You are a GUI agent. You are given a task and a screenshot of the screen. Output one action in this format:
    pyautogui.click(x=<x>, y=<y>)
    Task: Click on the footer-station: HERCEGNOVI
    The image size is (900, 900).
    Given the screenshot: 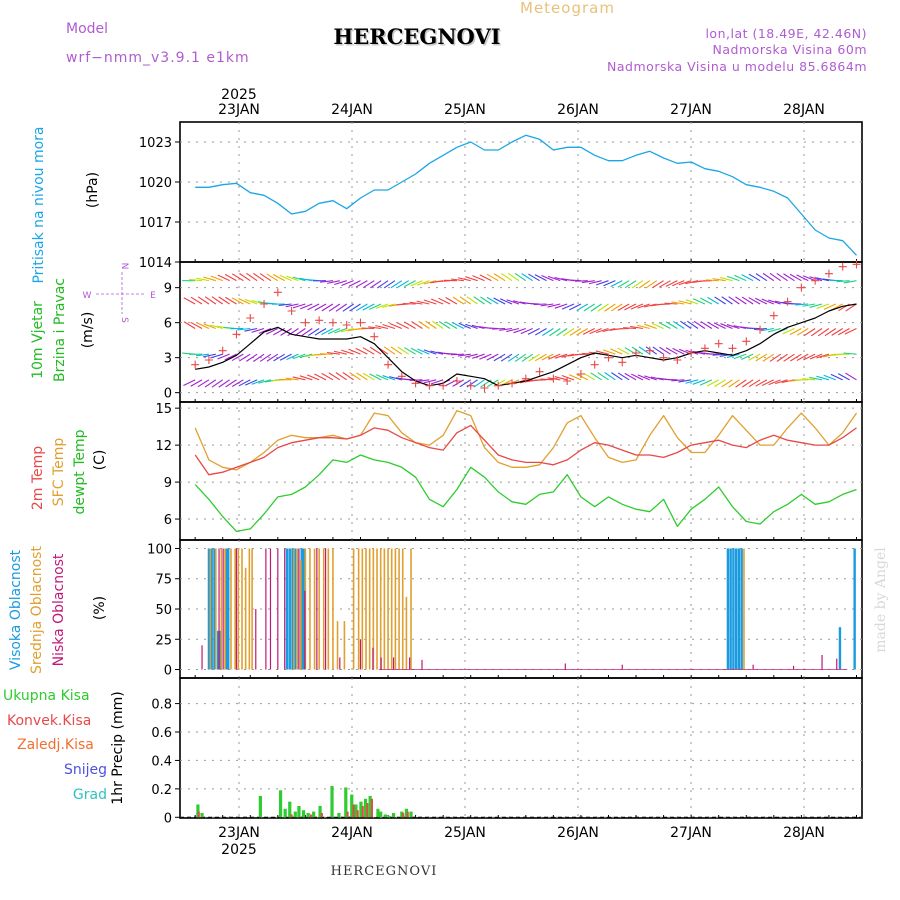 What is the action you would take?
    pyautogui.click(x=384, y=871)
    